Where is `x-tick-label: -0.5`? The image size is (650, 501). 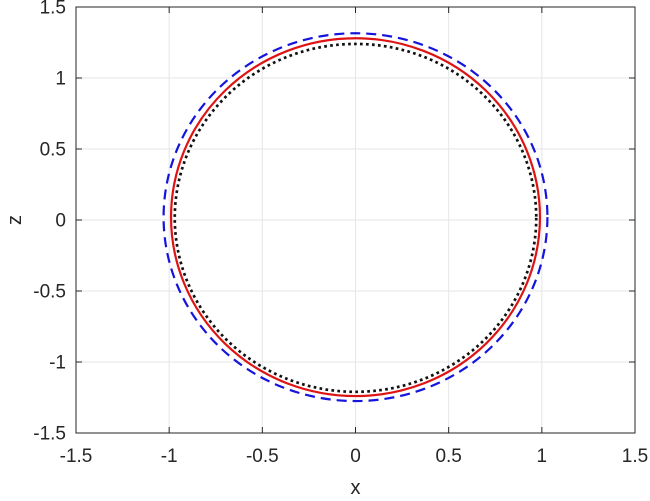
x-tick-label: -0.5 is located at coordinates (262, 456).